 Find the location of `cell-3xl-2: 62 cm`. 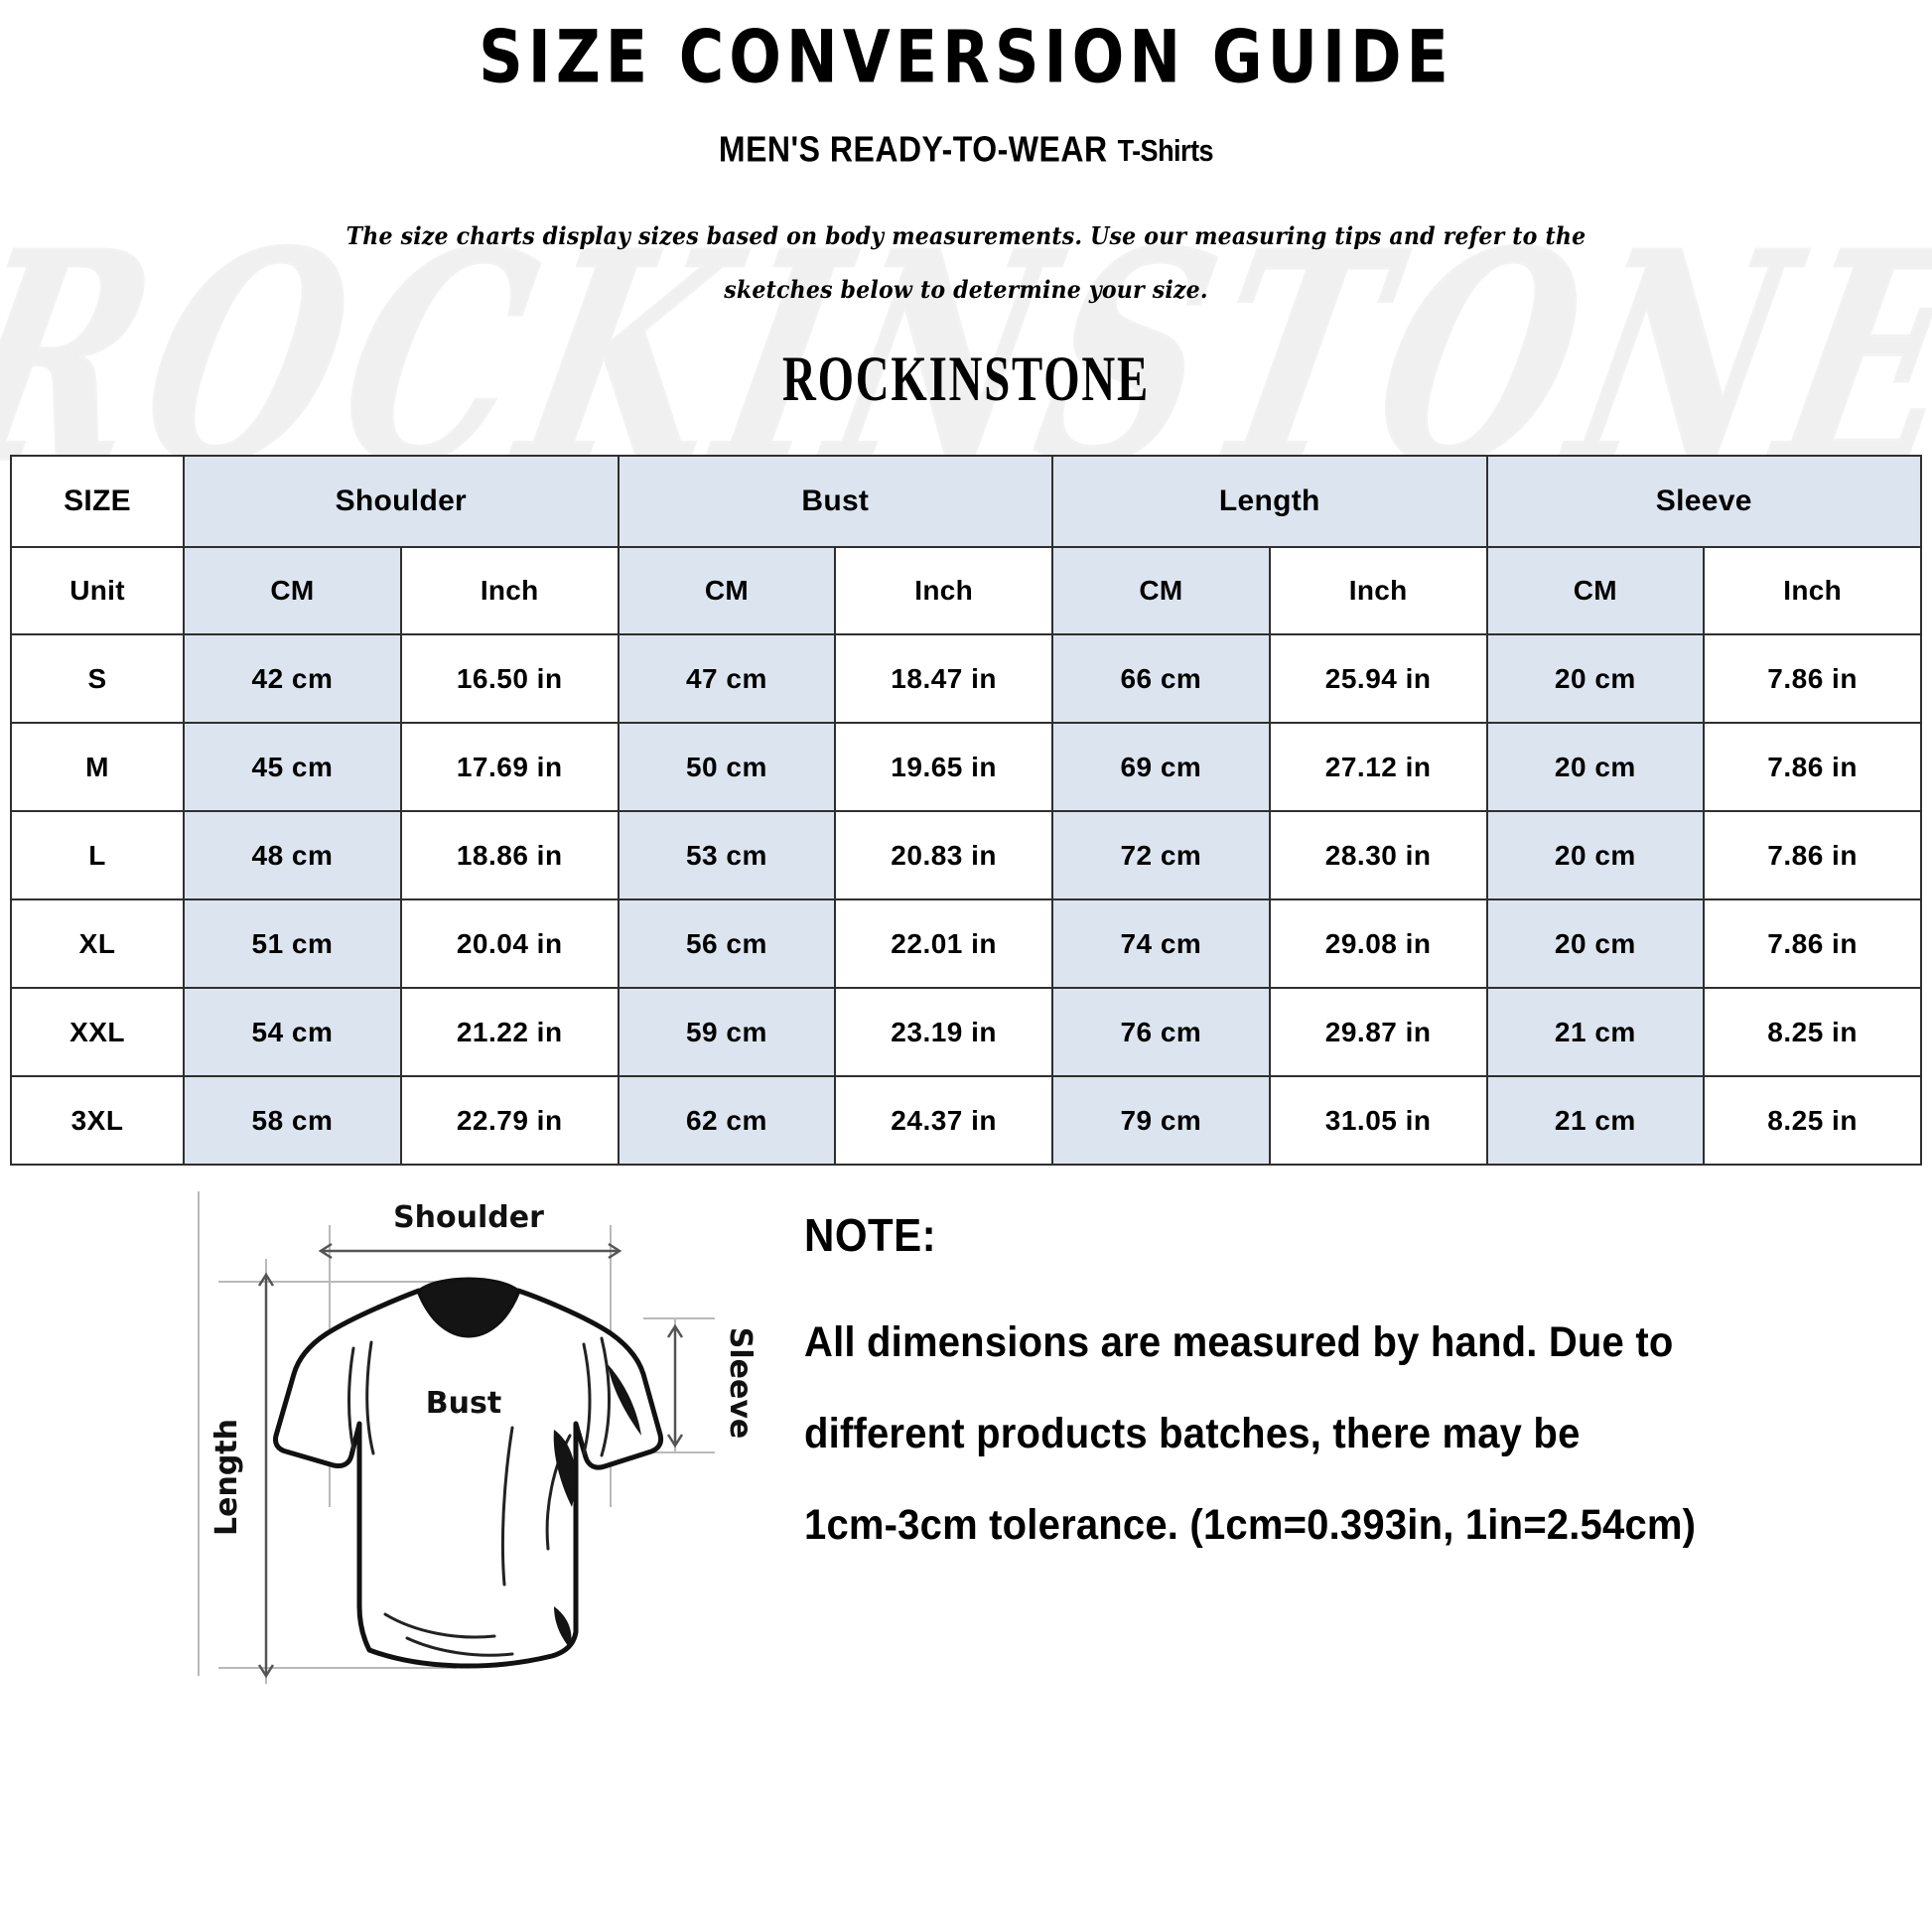

cell-3xl-2: 62 cm is located at coordinates (727, 1120).